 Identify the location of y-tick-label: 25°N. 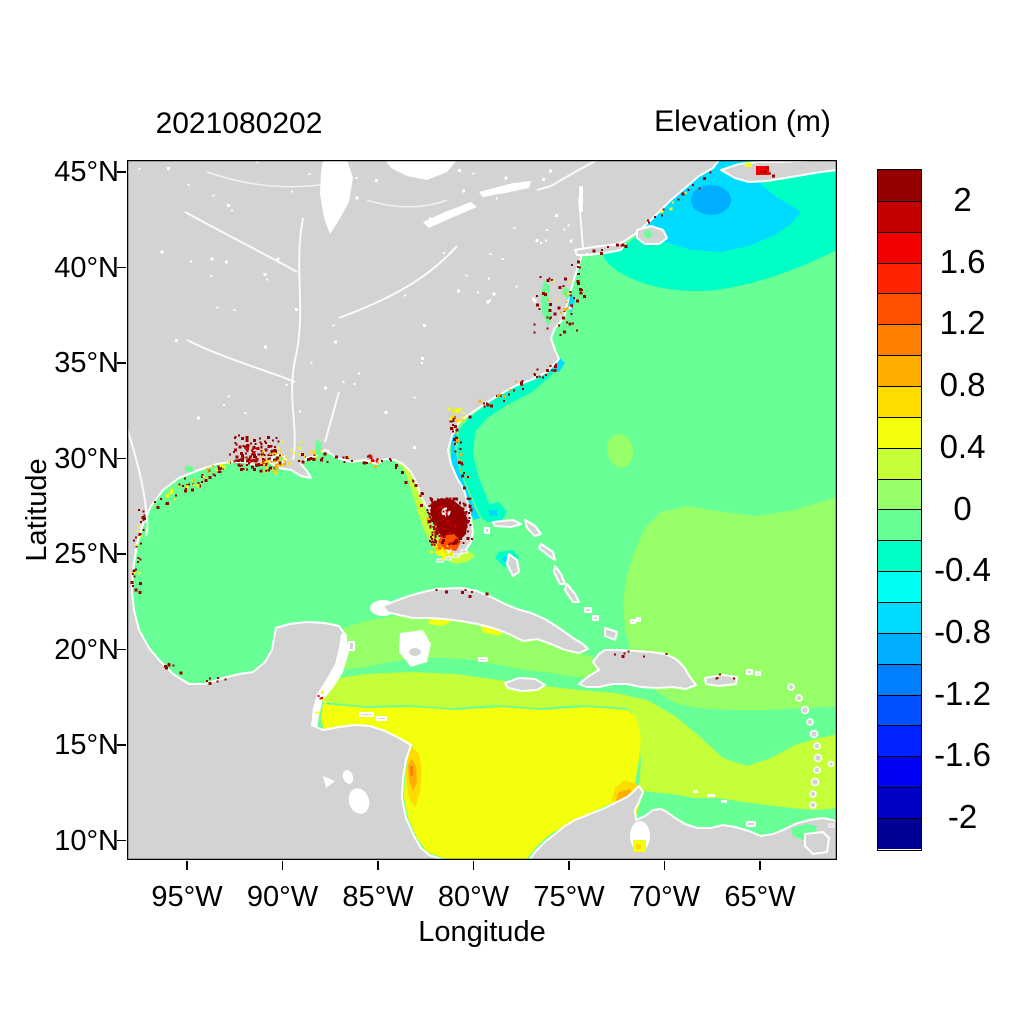
(86, 554).